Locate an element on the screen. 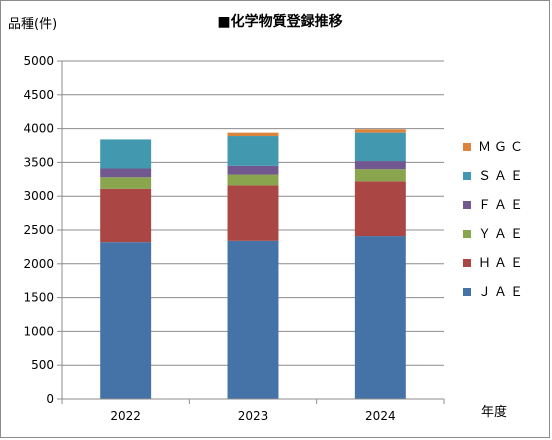 Image resolution: width=552 pixels, height=440 pixels. x-tick-label: 2023 is located at coordinates (253, 416).